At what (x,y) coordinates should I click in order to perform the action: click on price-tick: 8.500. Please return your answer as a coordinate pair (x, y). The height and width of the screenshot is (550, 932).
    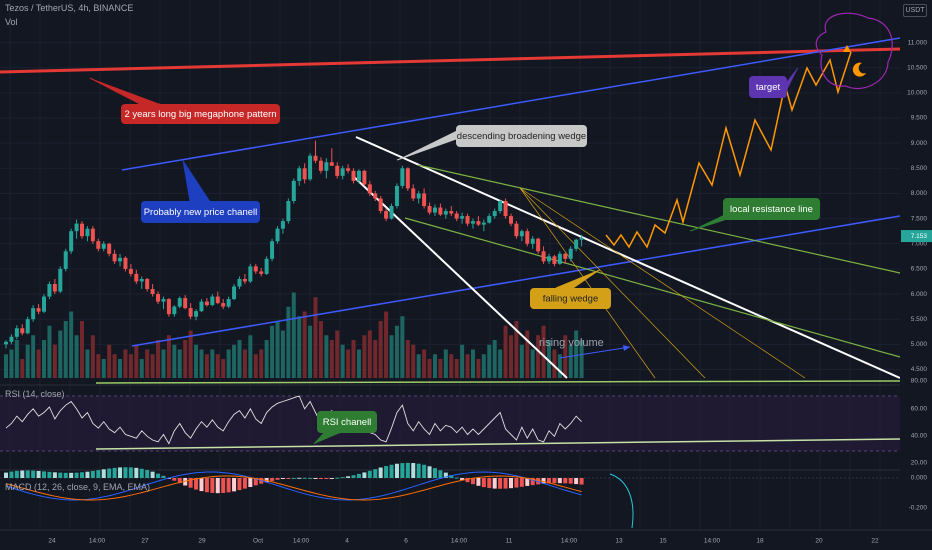
    Looking at the image, I should click on (919, 168).